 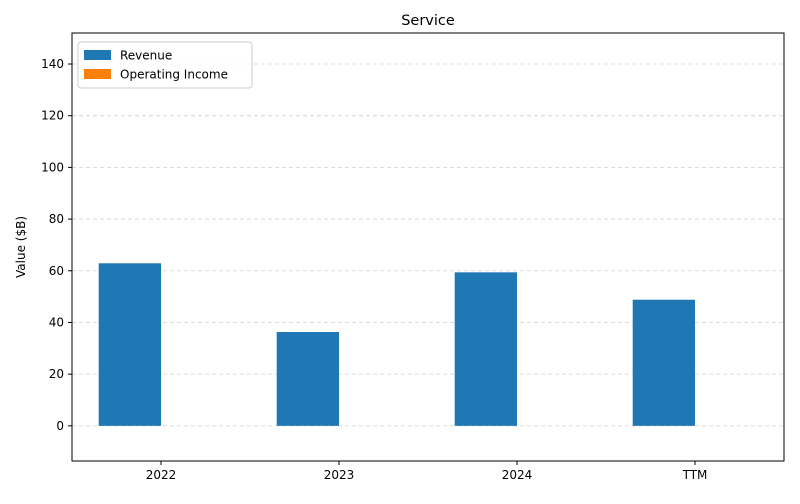 What do you see at coordinates (428, 21) in the screenshot?
I see `chart-title: Service` at bounding box center [428, 21].